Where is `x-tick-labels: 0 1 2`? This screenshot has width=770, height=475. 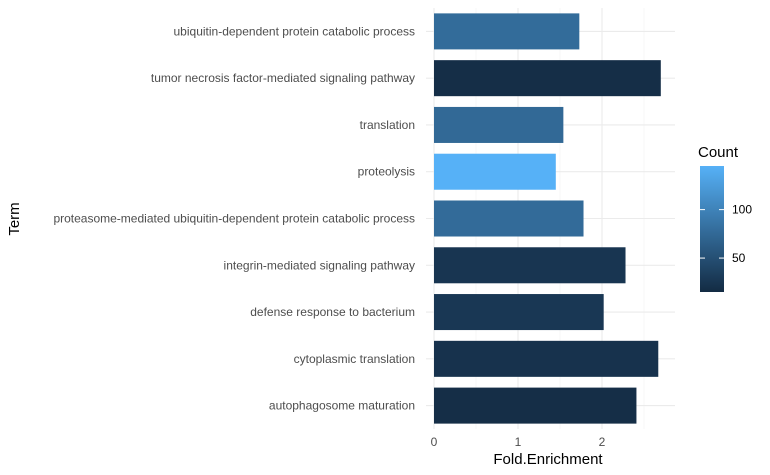 x-tick-labels: 0 1 2 is located at coordinates (518, 442).